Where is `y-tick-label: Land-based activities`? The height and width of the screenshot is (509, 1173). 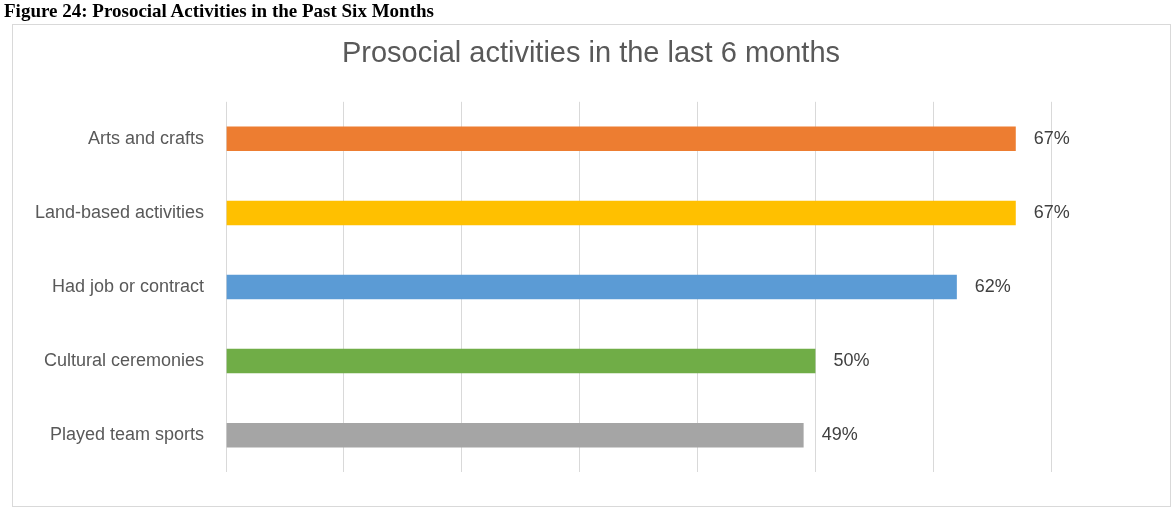 y-tick-label: Land-based activities is located at coordinates (119, 211).